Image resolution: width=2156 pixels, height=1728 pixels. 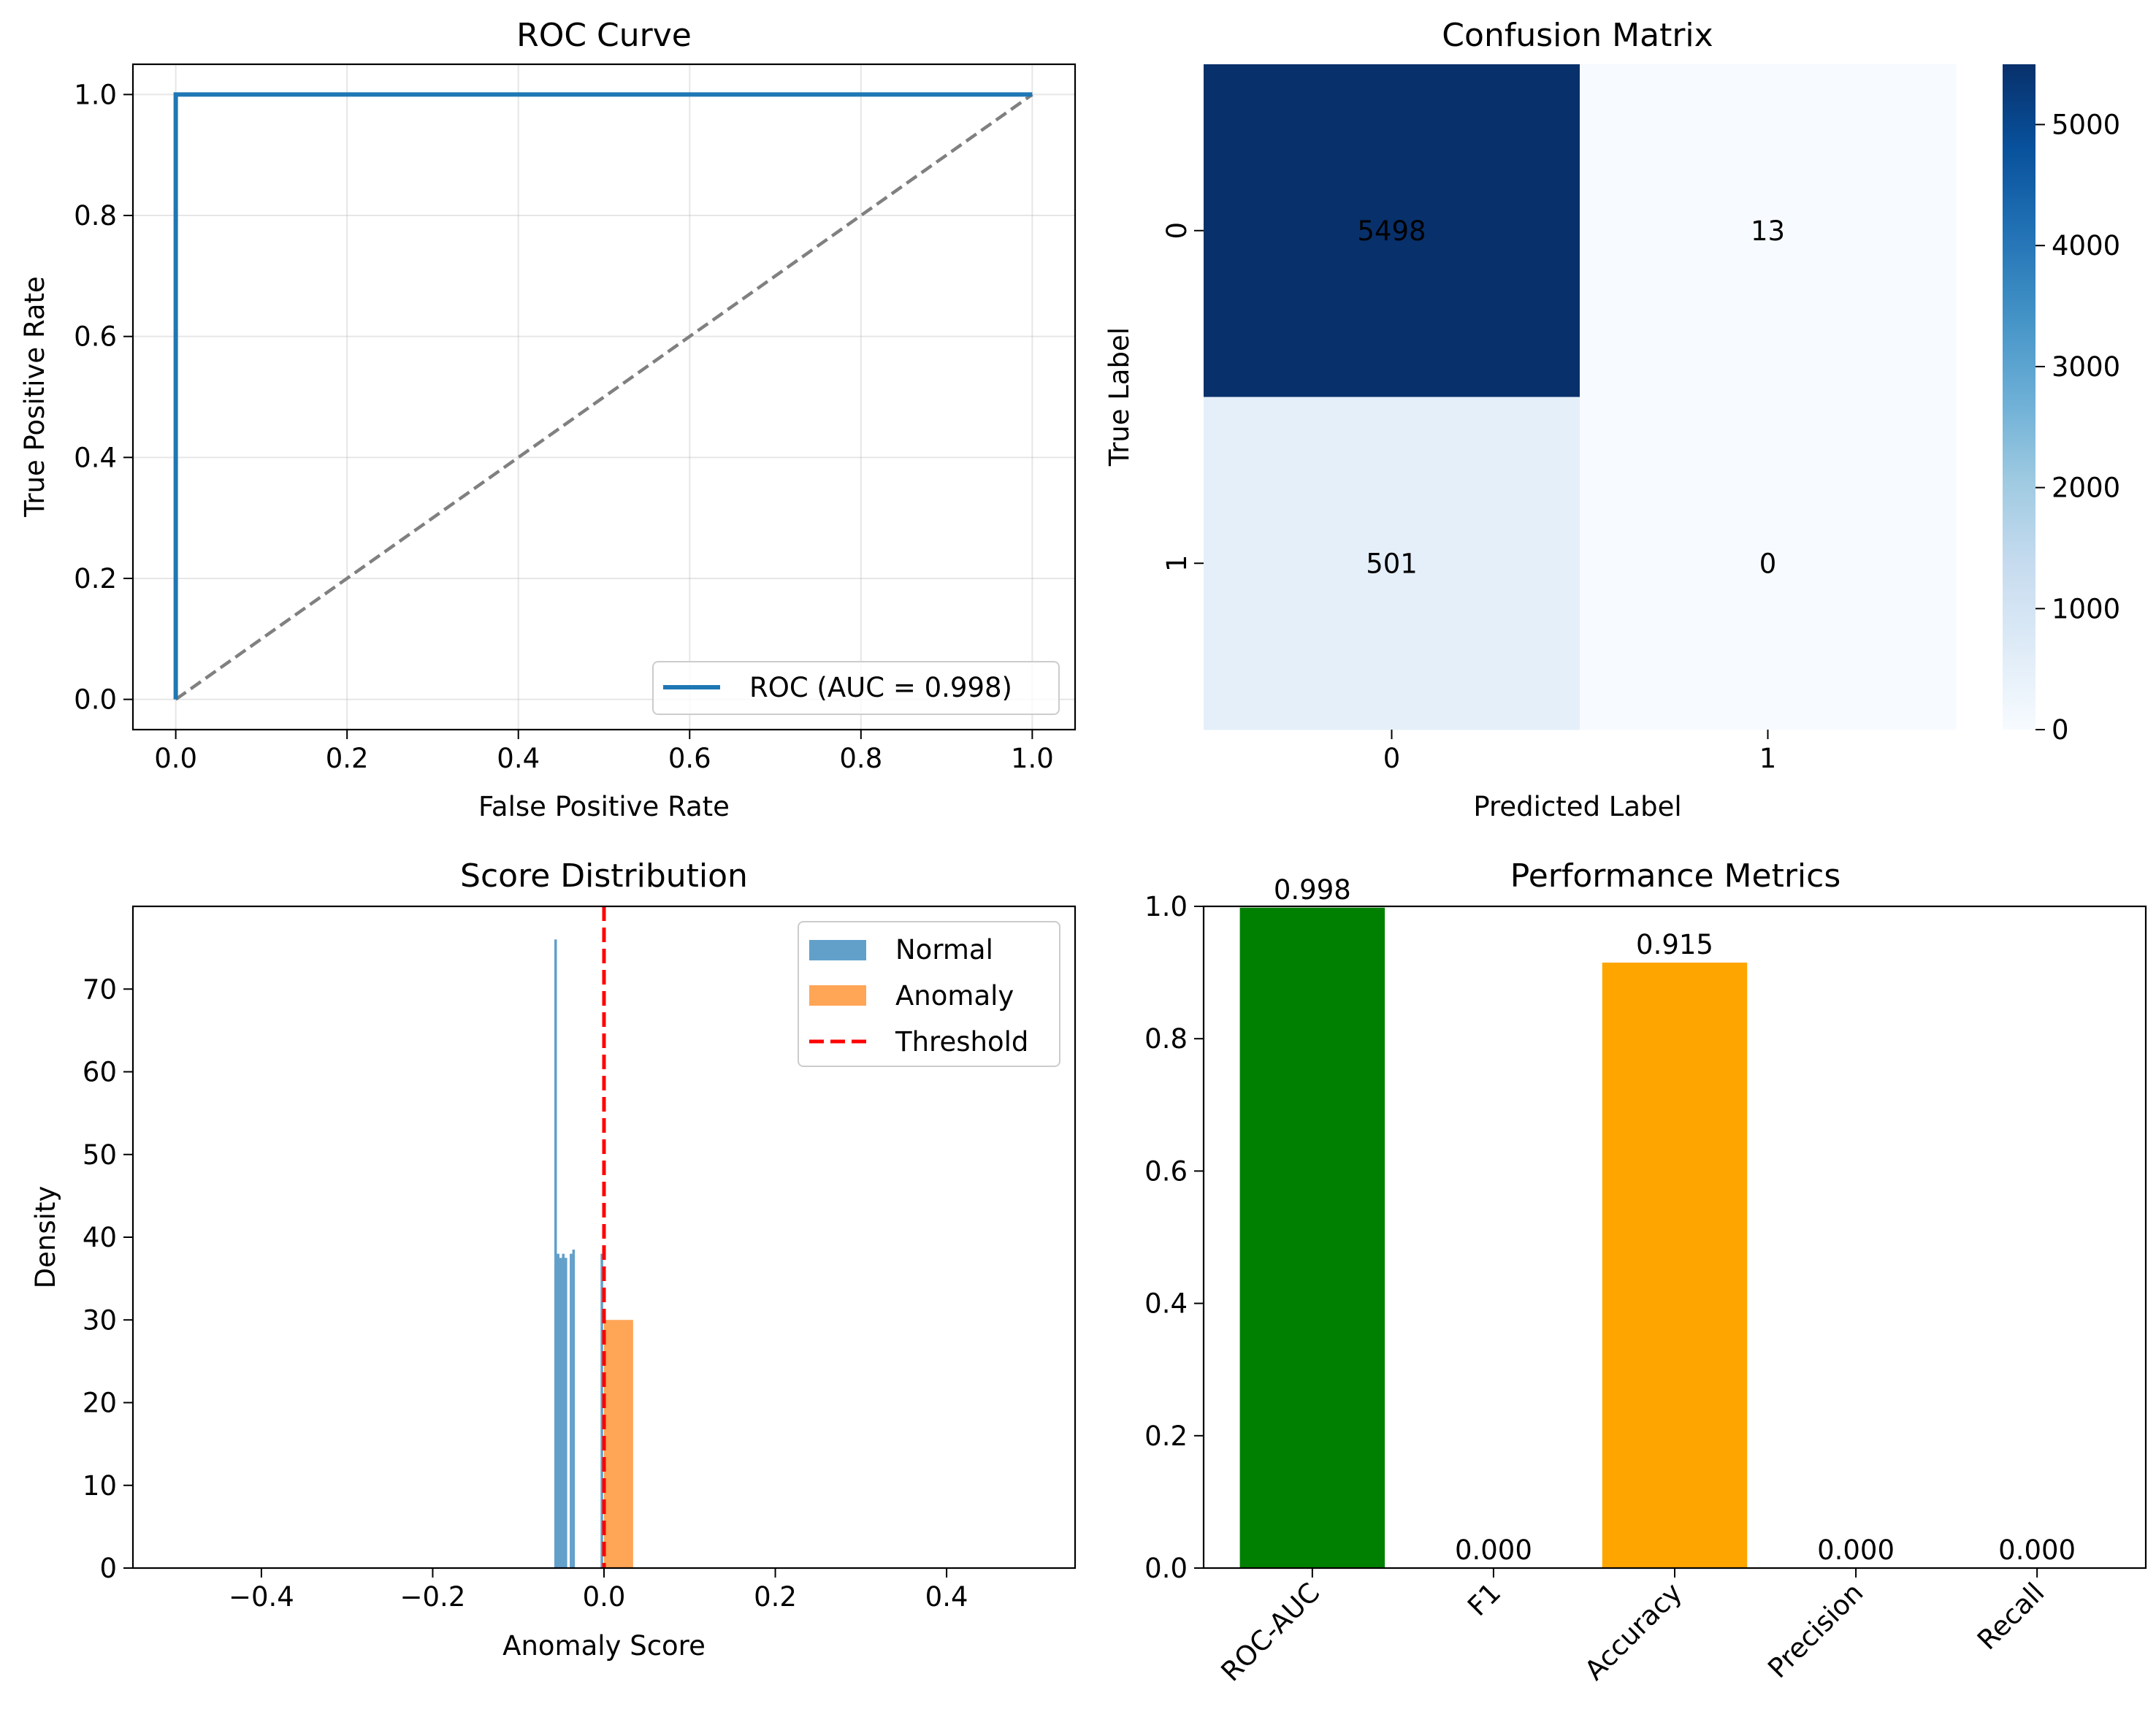 I want to click on score-ytick-label: 70, so click(x=100, y=990).